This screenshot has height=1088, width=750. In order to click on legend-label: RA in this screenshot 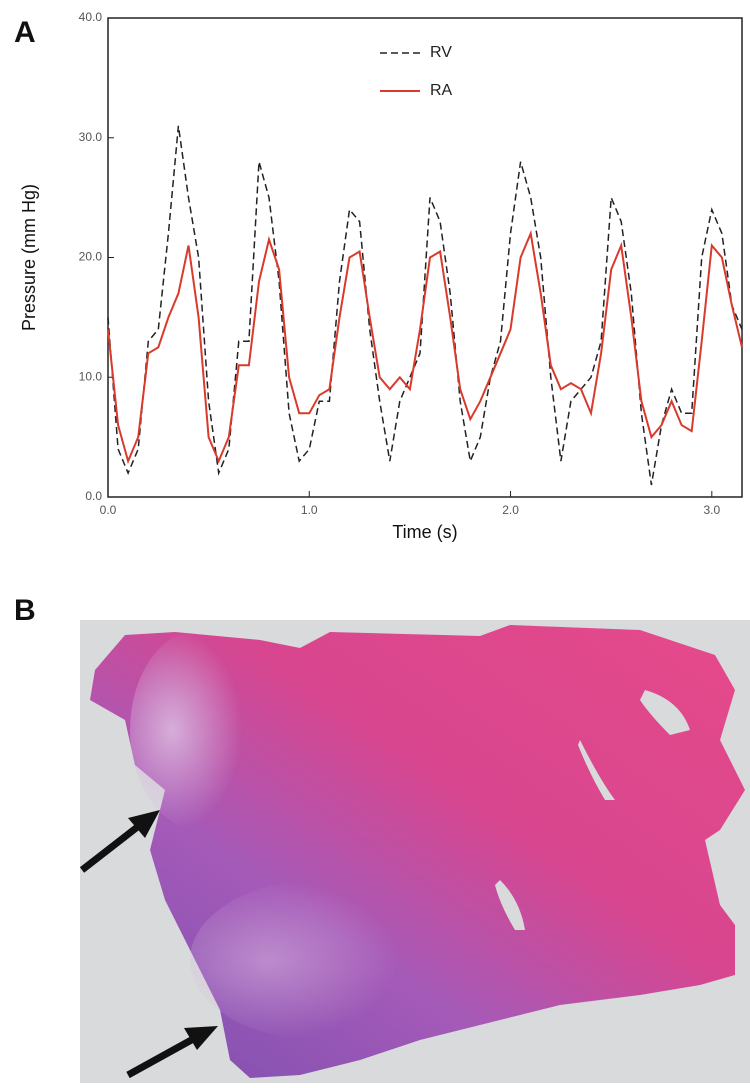, I will do `click(441, 90)`.